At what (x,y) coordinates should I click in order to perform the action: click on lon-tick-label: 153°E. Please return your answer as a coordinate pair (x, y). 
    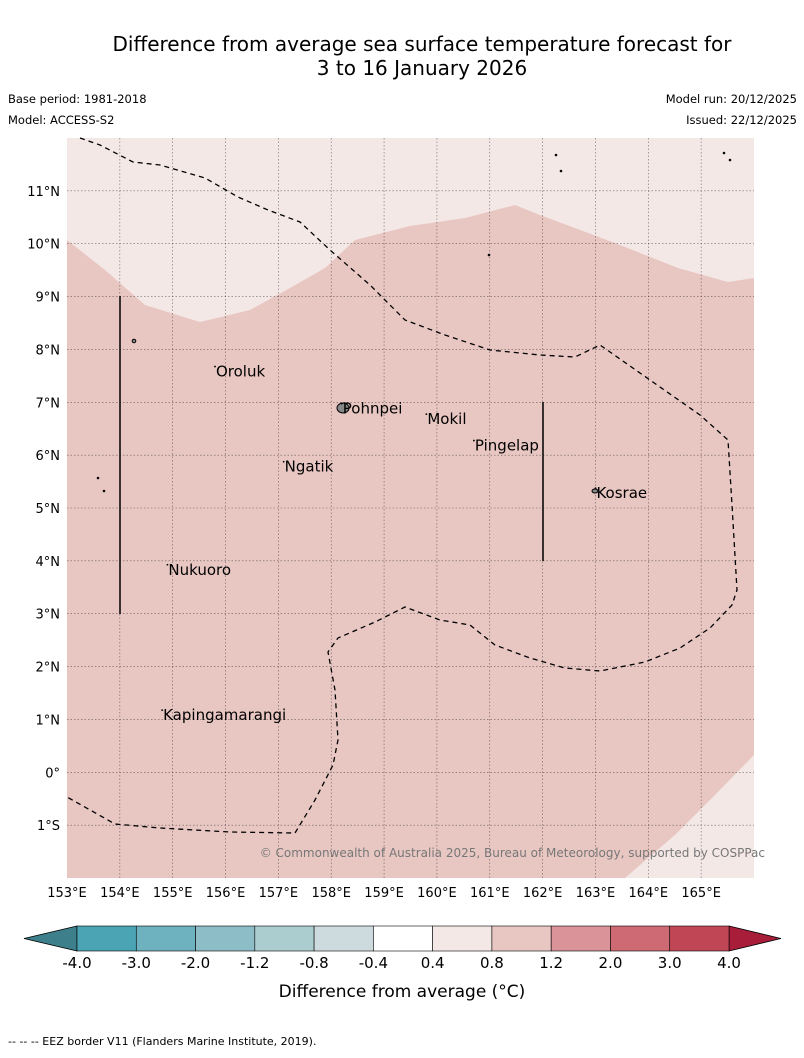
    Looking at the image, I should click on (67, 893).